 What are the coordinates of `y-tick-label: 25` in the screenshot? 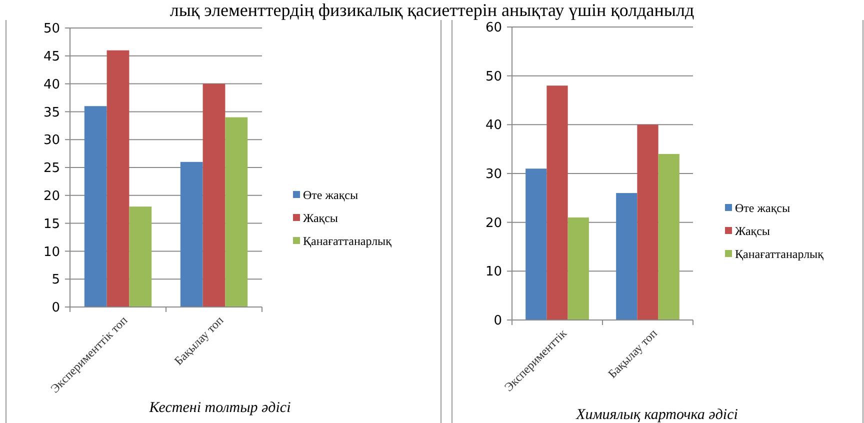 It's located at (51, 168).